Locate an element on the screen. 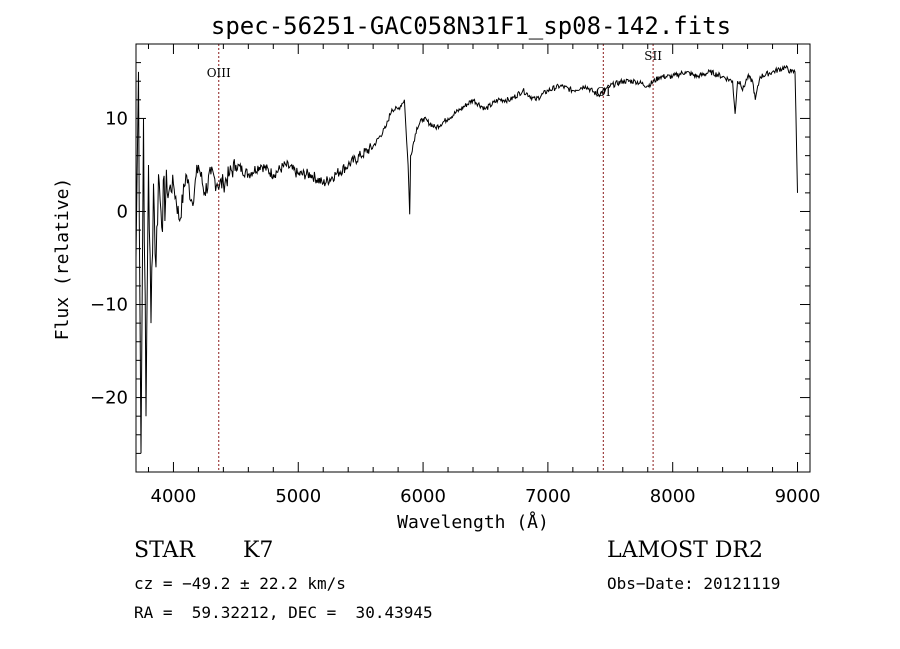 Image resolution: width=900 pixels, height=649 pixels. line-label-oi: OI is located at coordinates (603, 92).